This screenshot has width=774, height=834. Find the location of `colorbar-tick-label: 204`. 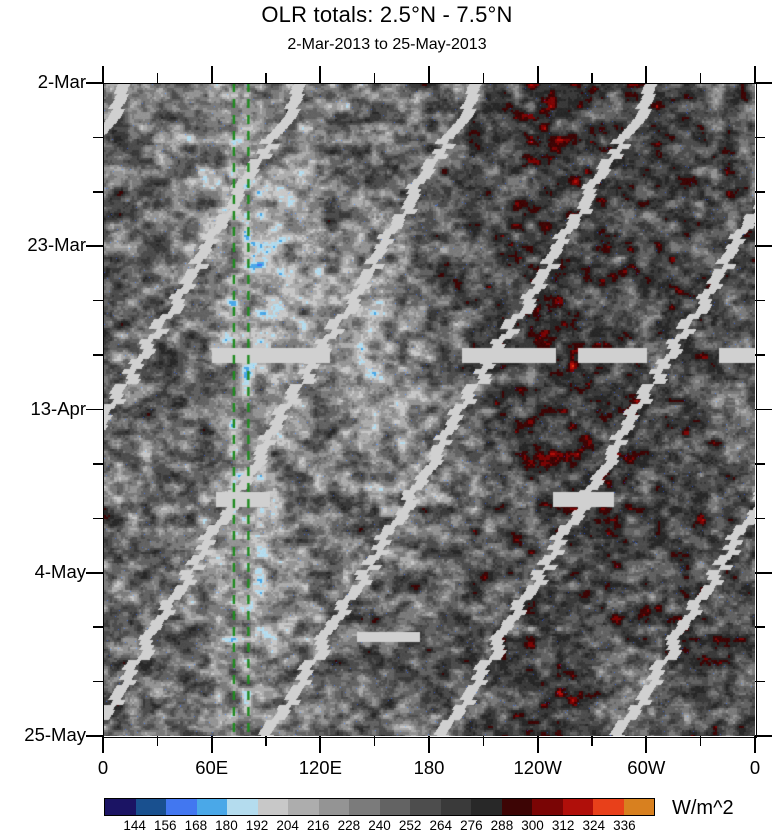

colorbar-tick-label: 204 is located at coordinates (287, 825).